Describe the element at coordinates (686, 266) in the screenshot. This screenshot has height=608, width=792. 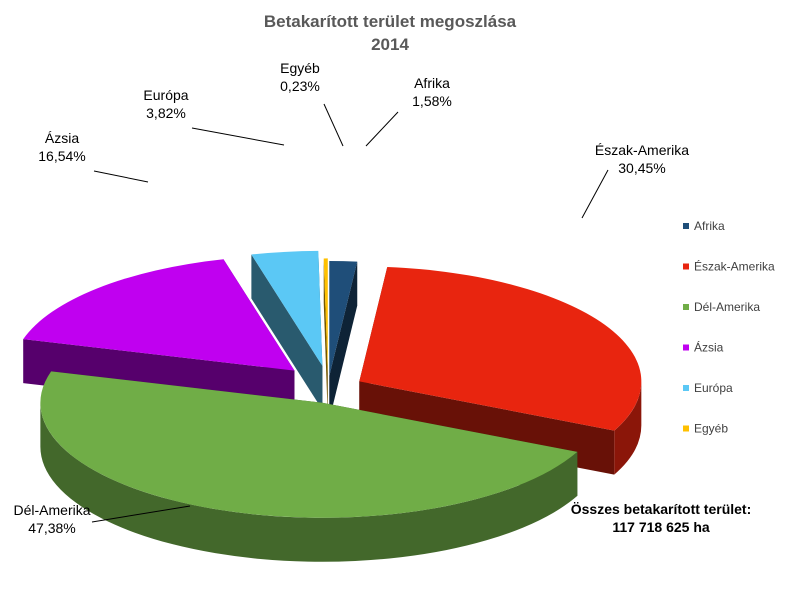
I see `legend-swatch-észak-amerika` at that location.